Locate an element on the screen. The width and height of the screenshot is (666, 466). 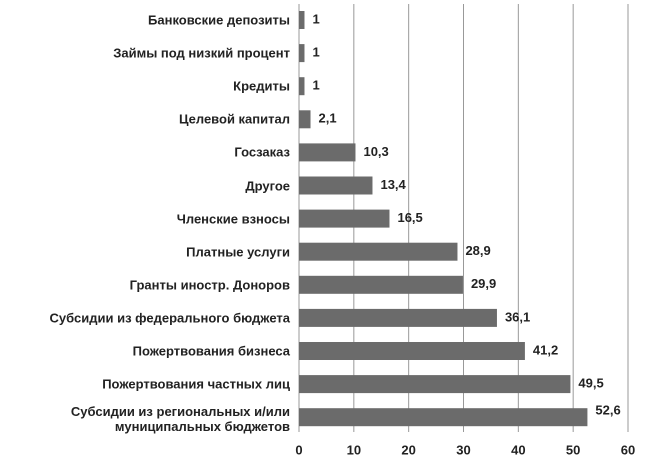
category-label: Банковские депозиты is located at coordinates (219, 20).